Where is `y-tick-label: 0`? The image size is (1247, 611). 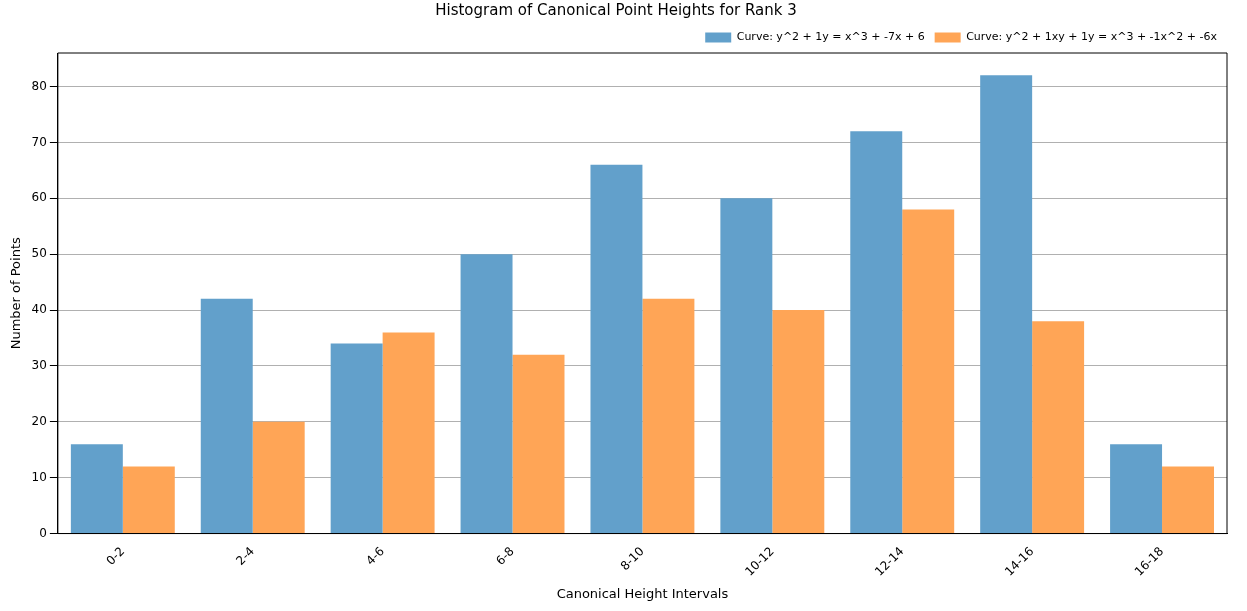
y-tick-label: 0 is located at coordinates (43, 532).